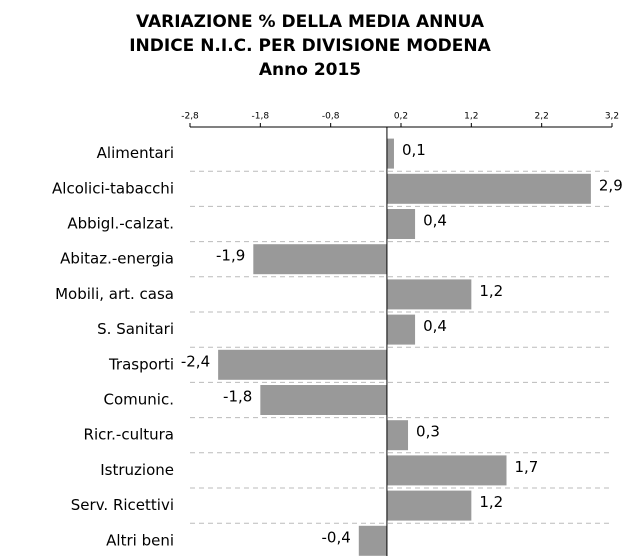 The width and height of the screenshot is (623, 556). I want to click on x-tick-label: 2,2, so click(542, 117).